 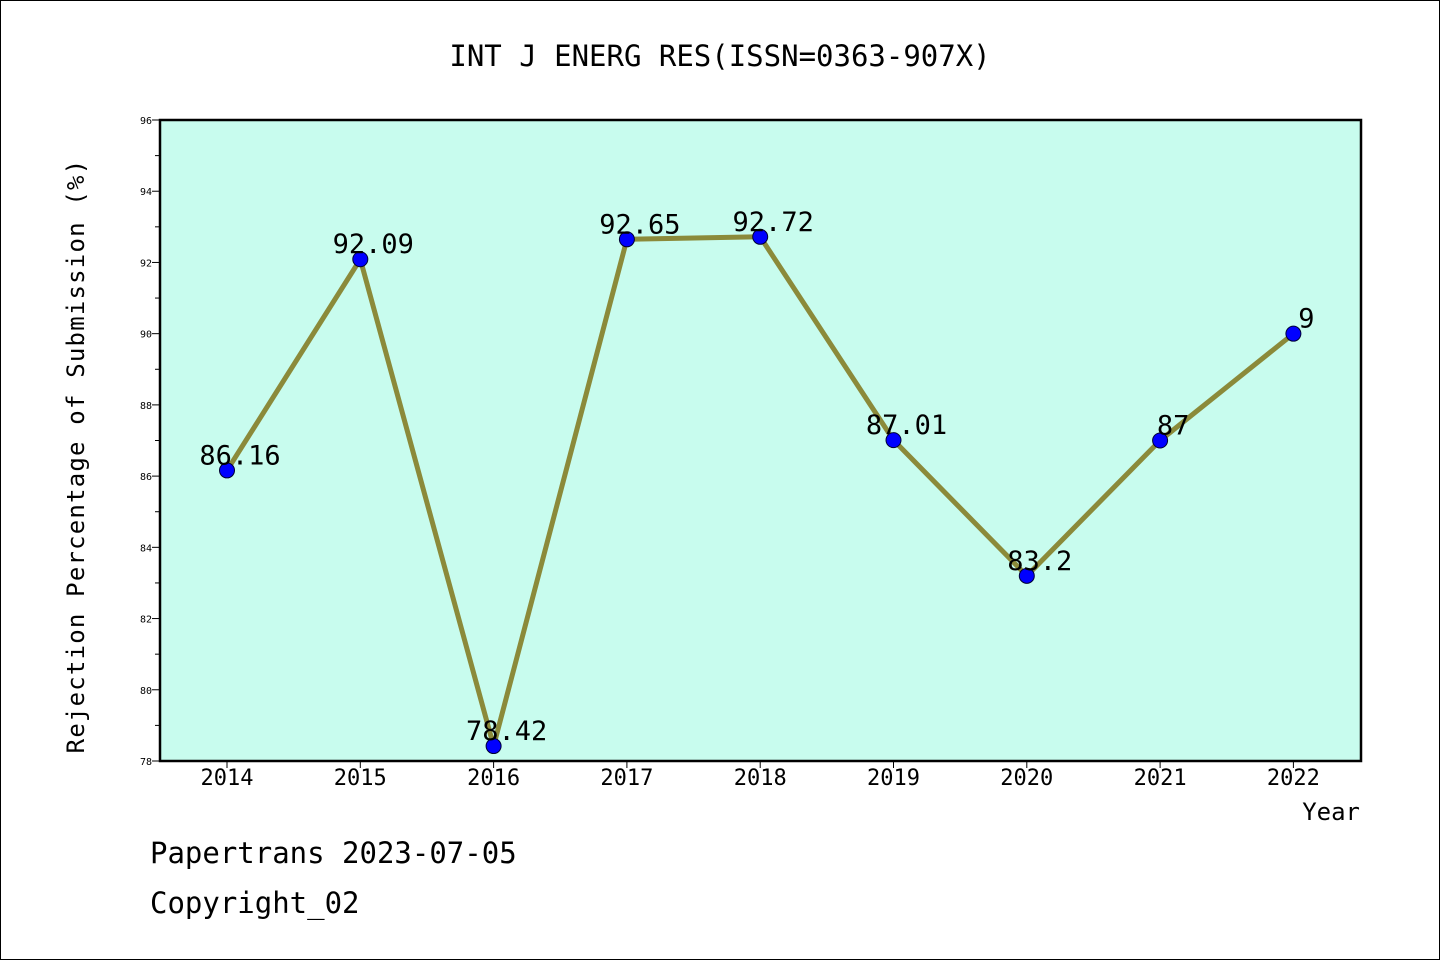 What do you see at coordinates (1026, 778) in the screenshot?
I see `x-tick-label: 2020` at bounding box center [1026, 778].